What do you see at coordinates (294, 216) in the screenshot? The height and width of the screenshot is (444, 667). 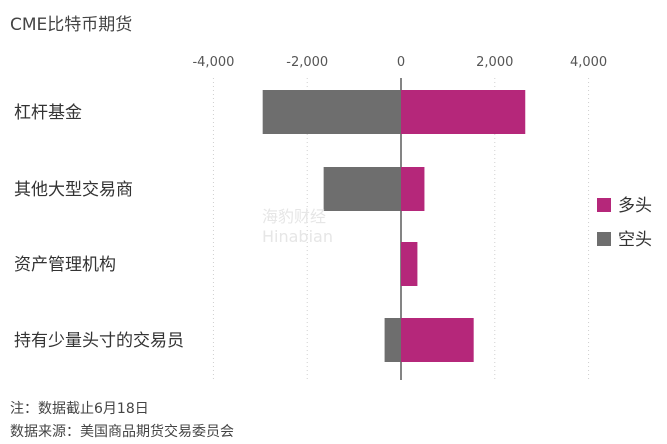 I see `watermark-cn: 海豹财经` at bounding box center [294, 216].